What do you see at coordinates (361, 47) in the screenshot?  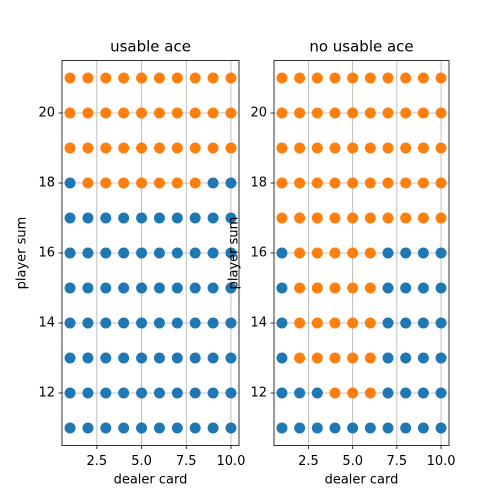 I see `chart-title: no usable ace` at bounding box center [361, 47].